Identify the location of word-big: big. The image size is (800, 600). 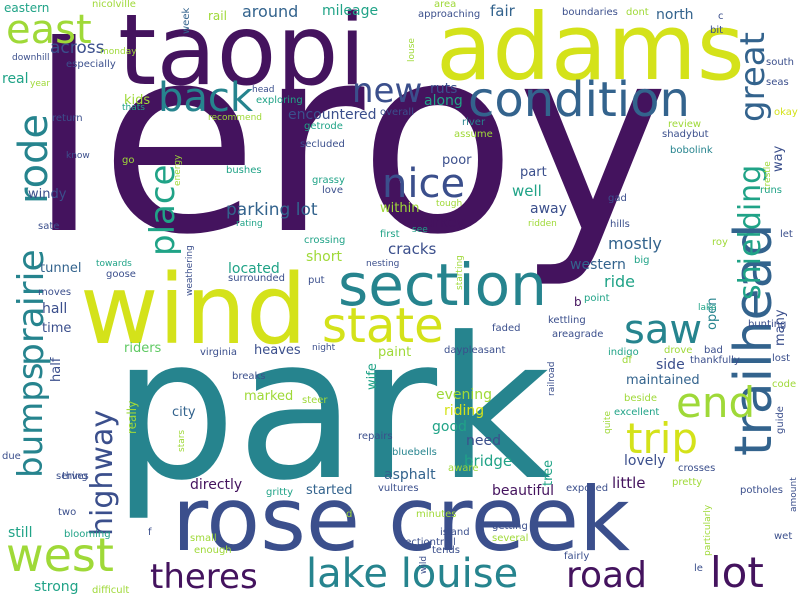
(642, 260).